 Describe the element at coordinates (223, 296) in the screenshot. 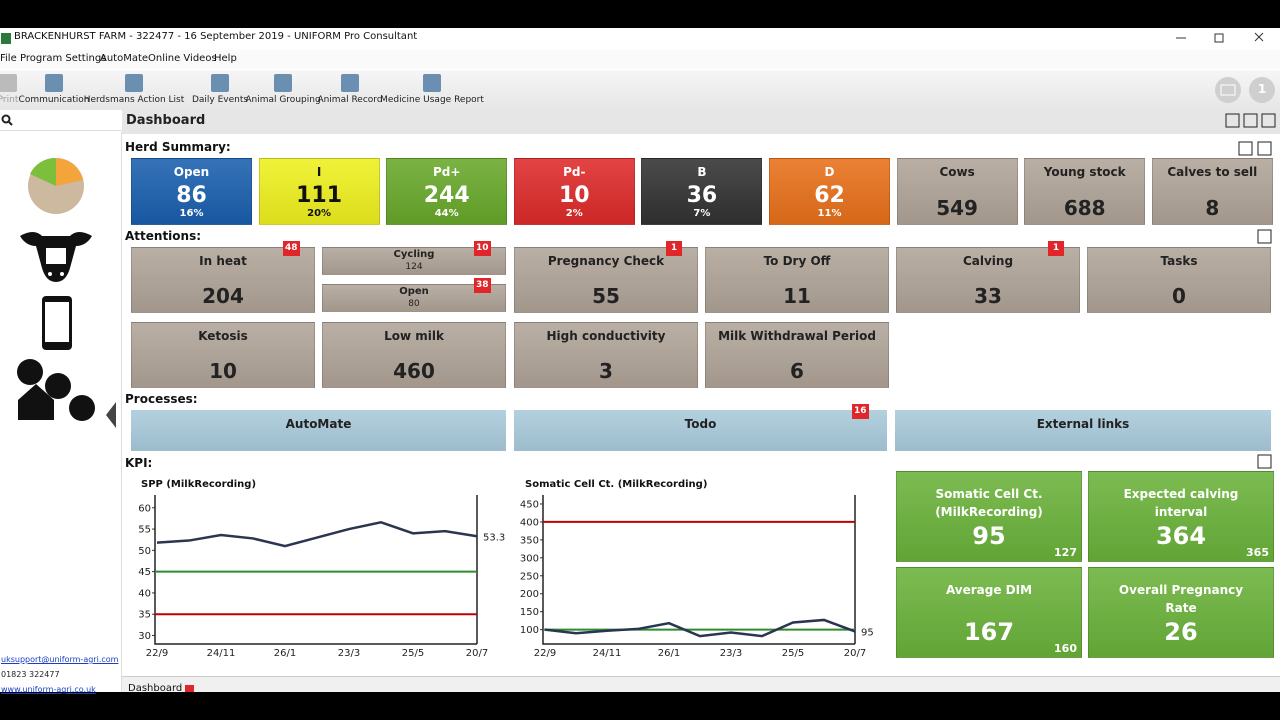

I see `tile-value: 204` at that location.